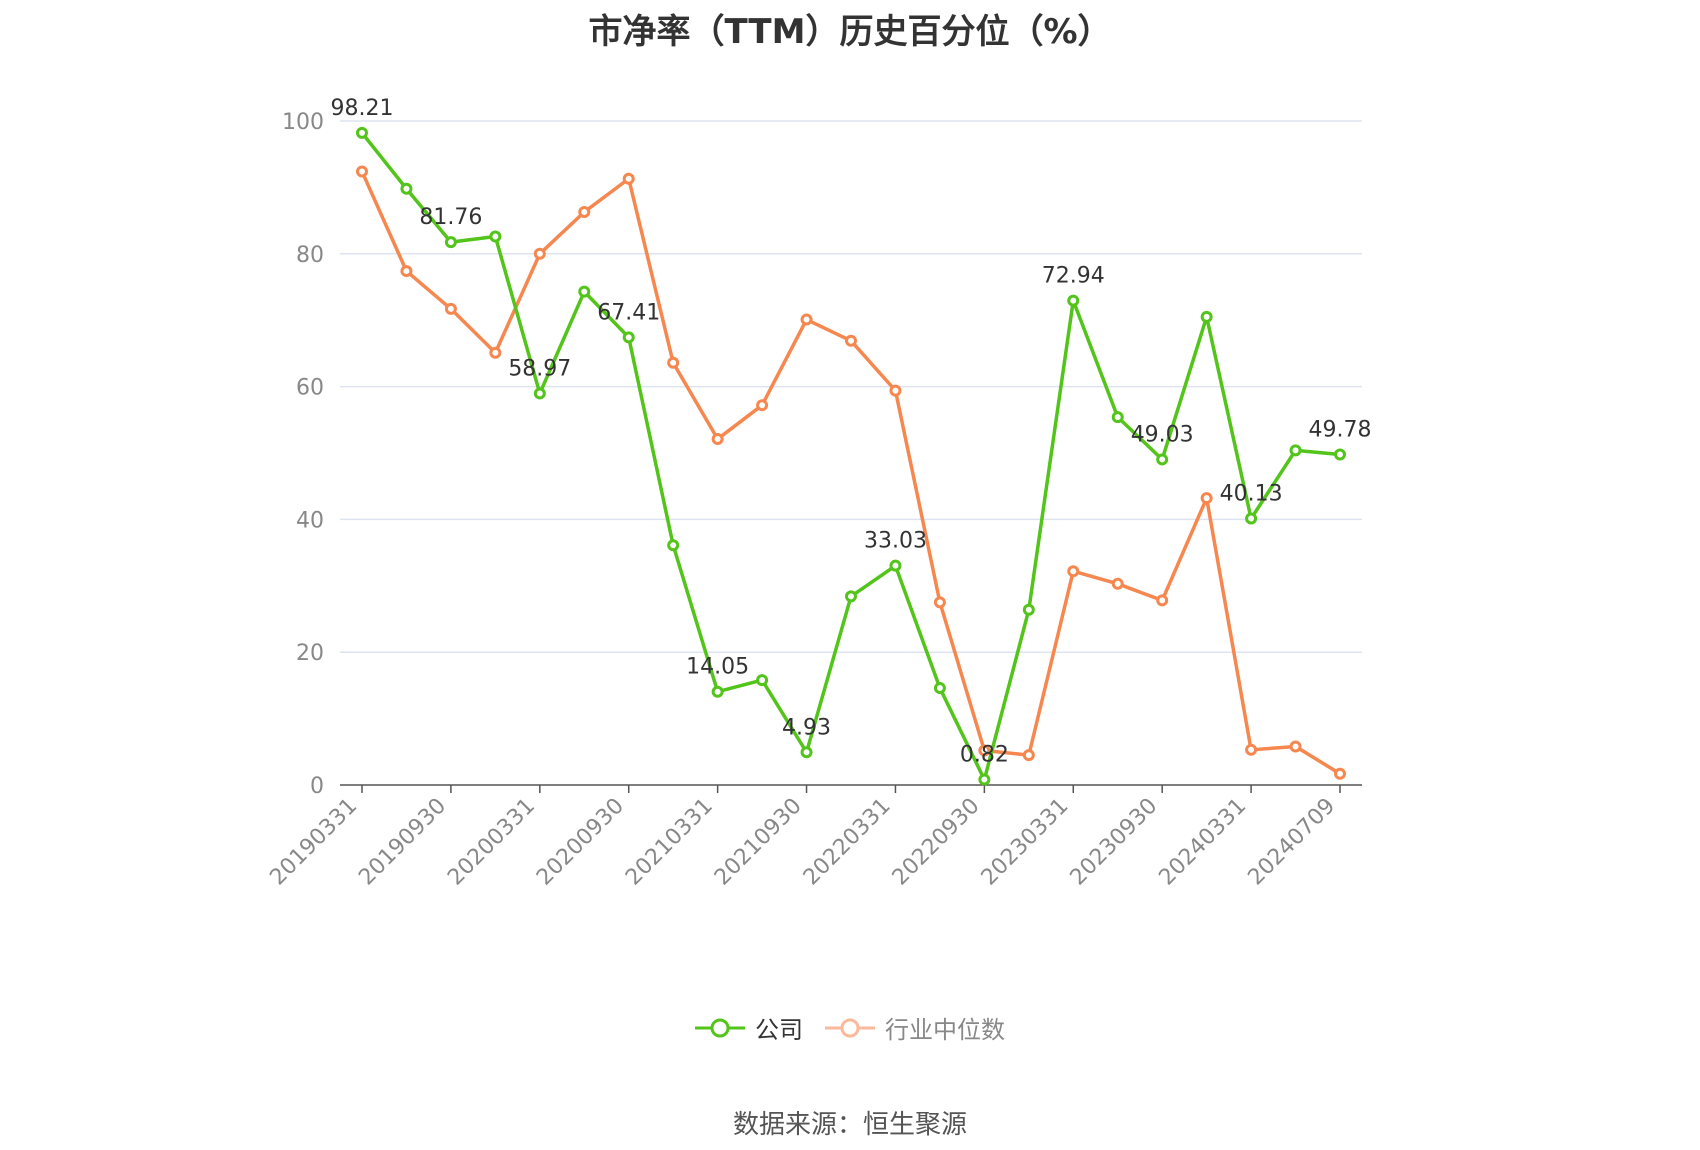 The width and height of the screenshot is (1700, 1150). I want to click on x-tick-label: 20220930, so click(936, 842).